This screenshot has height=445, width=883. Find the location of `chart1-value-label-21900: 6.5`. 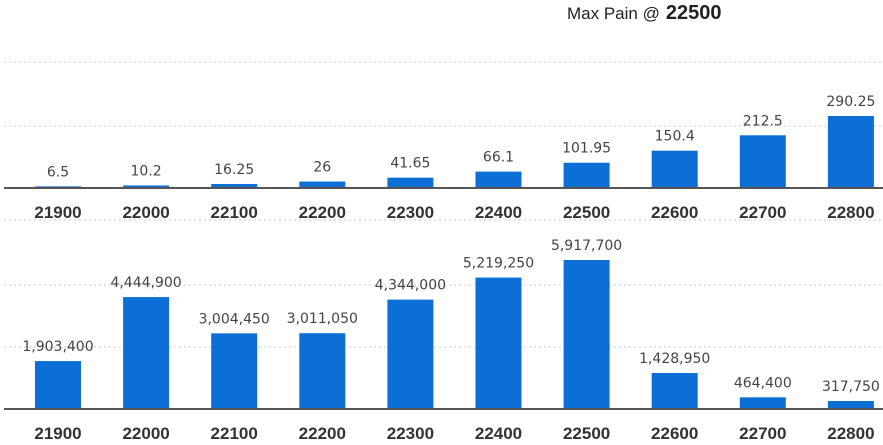

chart1-value-label-21900: 6.5 is located at coordinates (58, 172).